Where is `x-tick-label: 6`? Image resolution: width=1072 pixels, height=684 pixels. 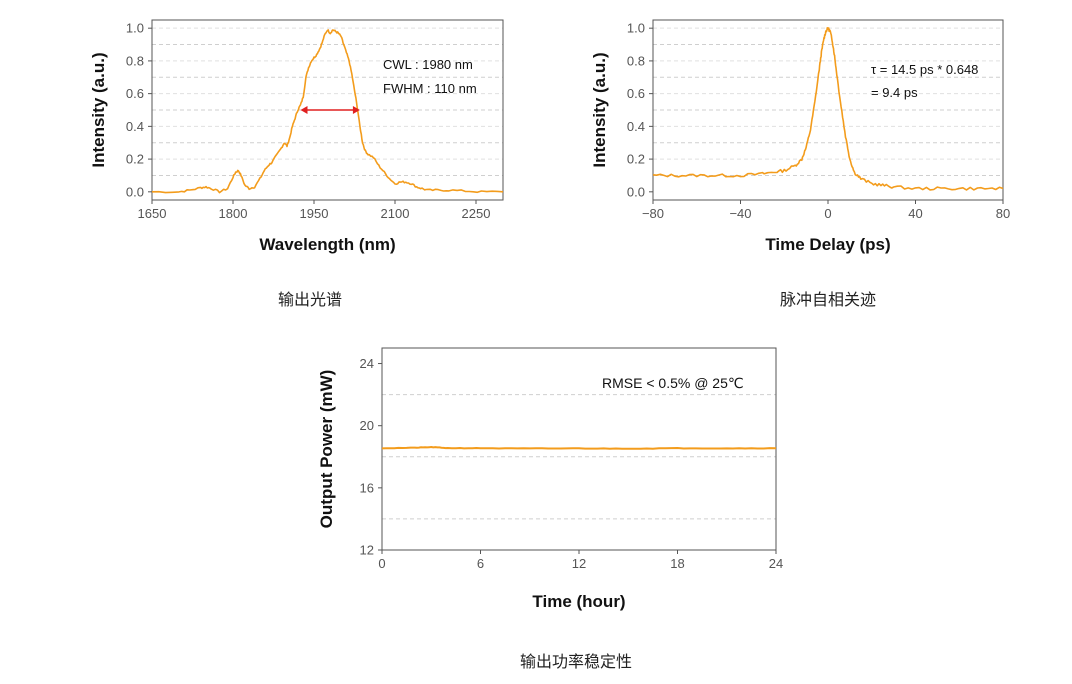 x-tick-label: 6 is located at coordinates (480, 563).